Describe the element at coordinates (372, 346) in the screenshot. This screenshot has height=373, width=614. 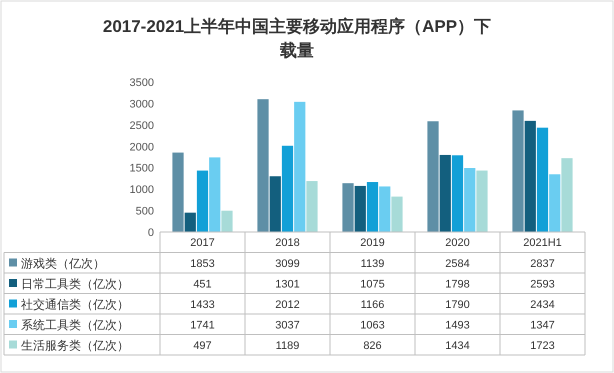
I see `data-label: 826` at that location.